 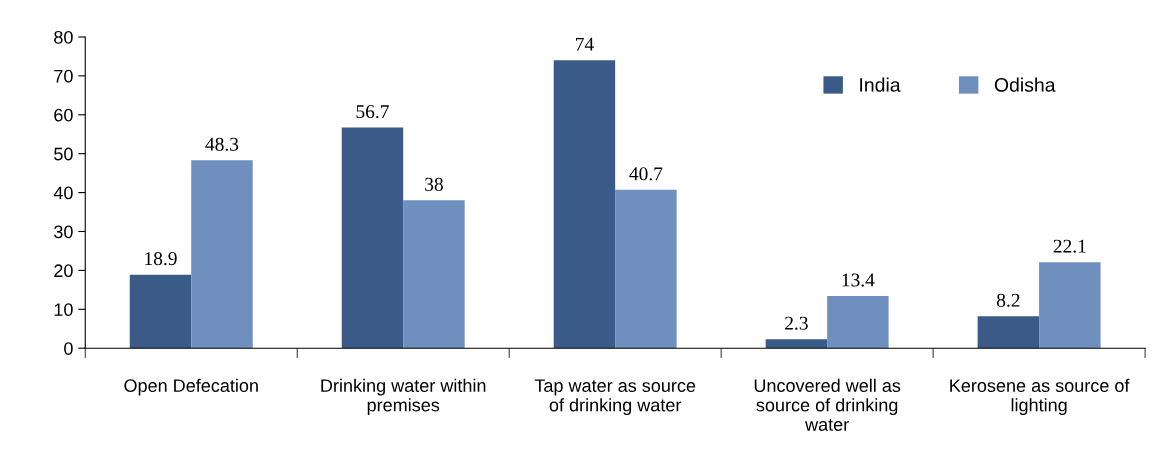 What do you see at coordinates (161, 259) in the screenshot?
I see `data-label: 18.9` at bounding box center [161, 259].